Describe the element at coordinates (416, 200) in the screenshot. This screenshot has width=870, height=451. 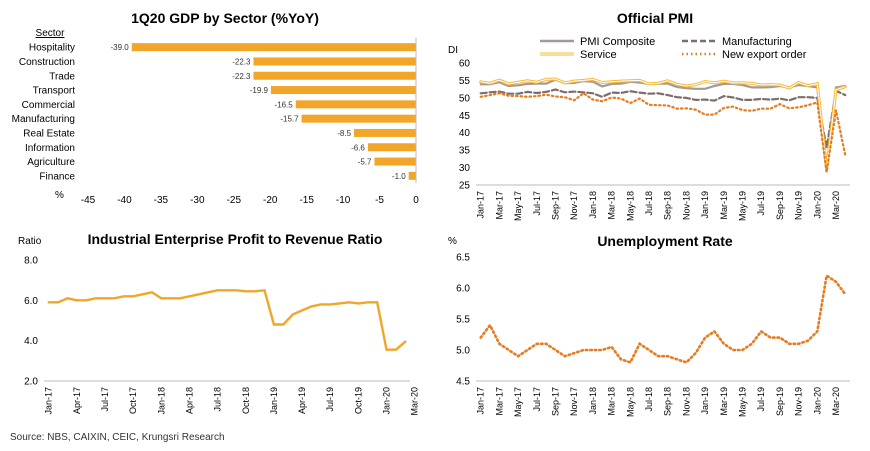
I see `x-tick-label: 0` at that location.